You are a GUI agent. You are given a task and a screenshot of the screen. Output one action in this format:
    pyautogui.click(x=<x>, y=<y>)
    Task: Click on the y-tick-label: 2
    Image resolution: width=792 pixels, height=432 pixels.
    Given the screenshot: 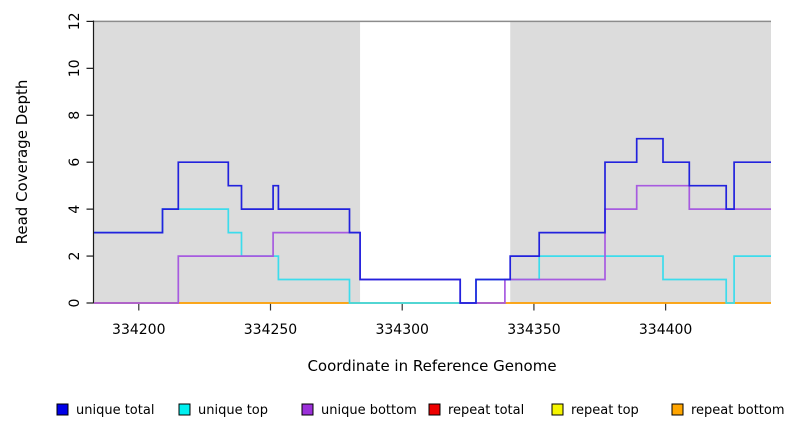 What is the action you would take?
    pyautogui.click(x=75, y=256)
    